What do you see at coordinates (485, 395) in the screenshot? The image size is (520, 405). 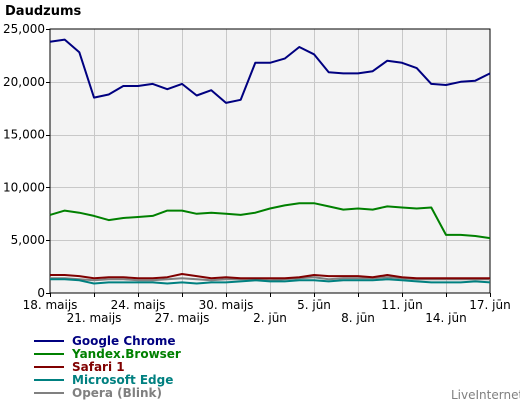 I see `source-label: LiveInternet` at bounding box center [485, 395].